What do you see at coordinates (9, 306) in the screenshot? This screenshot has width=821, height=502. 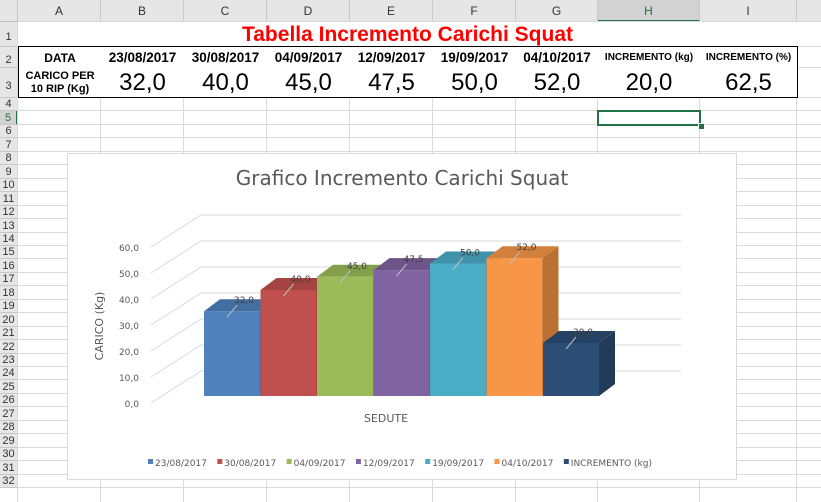 I see `row-header-19: 19` at bounding box center [9, 306].